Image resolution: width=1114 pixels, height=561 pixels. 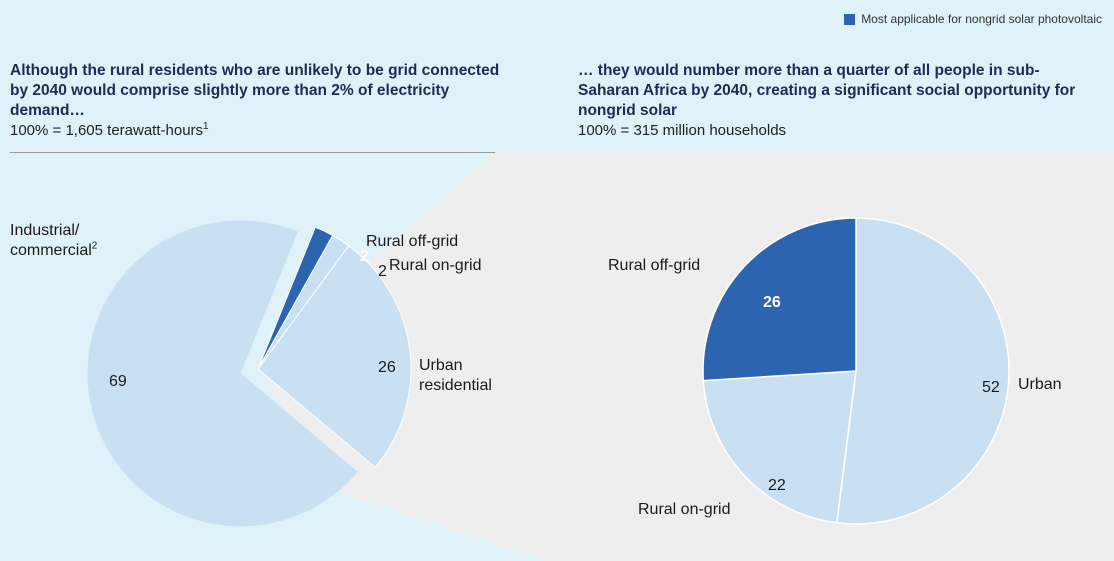 What do you see at coordinates (94, 246) in the screenshot?
I see `label-industrial-footnote: 2` at bounding box center [94, 246].